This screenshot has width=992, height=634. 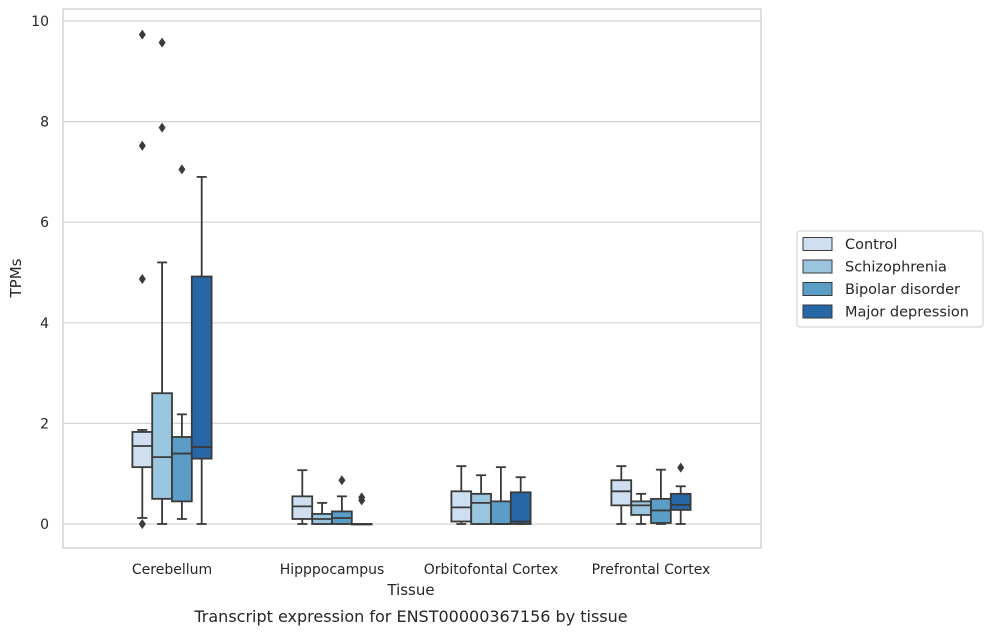 I want to click on x-tick-label: Hipppocampus, so click(x=332, y=570).